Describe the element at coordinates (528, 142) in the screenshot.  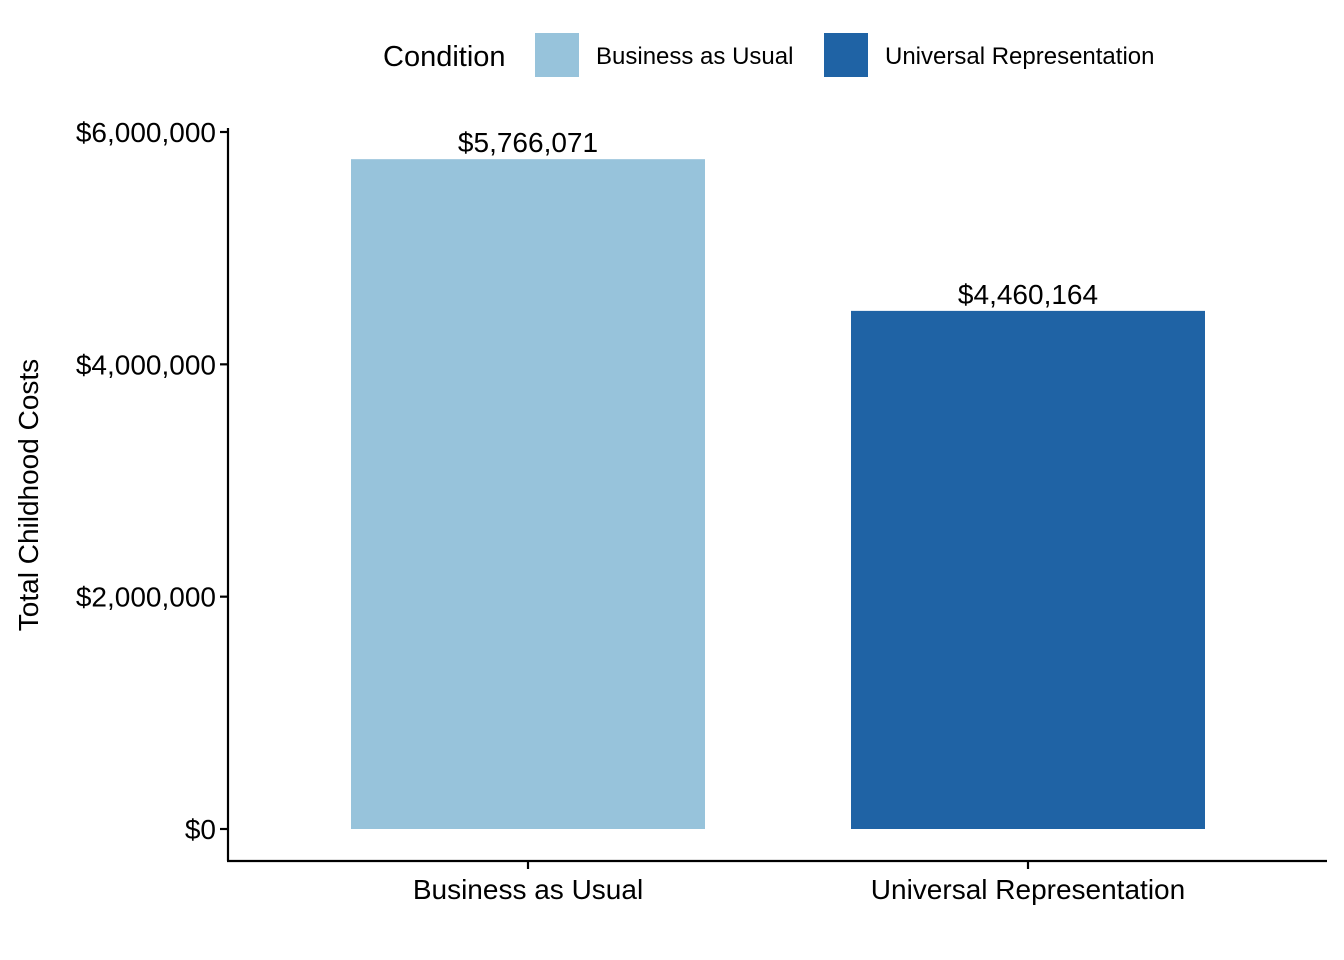
I see `data-label: $5,766,071` at that location.